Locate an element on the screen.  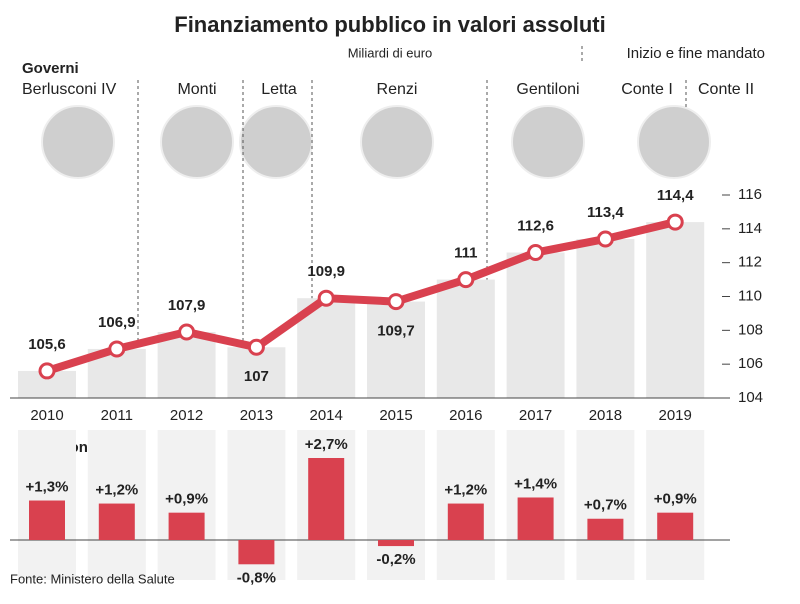
value-label: 109,7 is located at coordinates (396, 331).